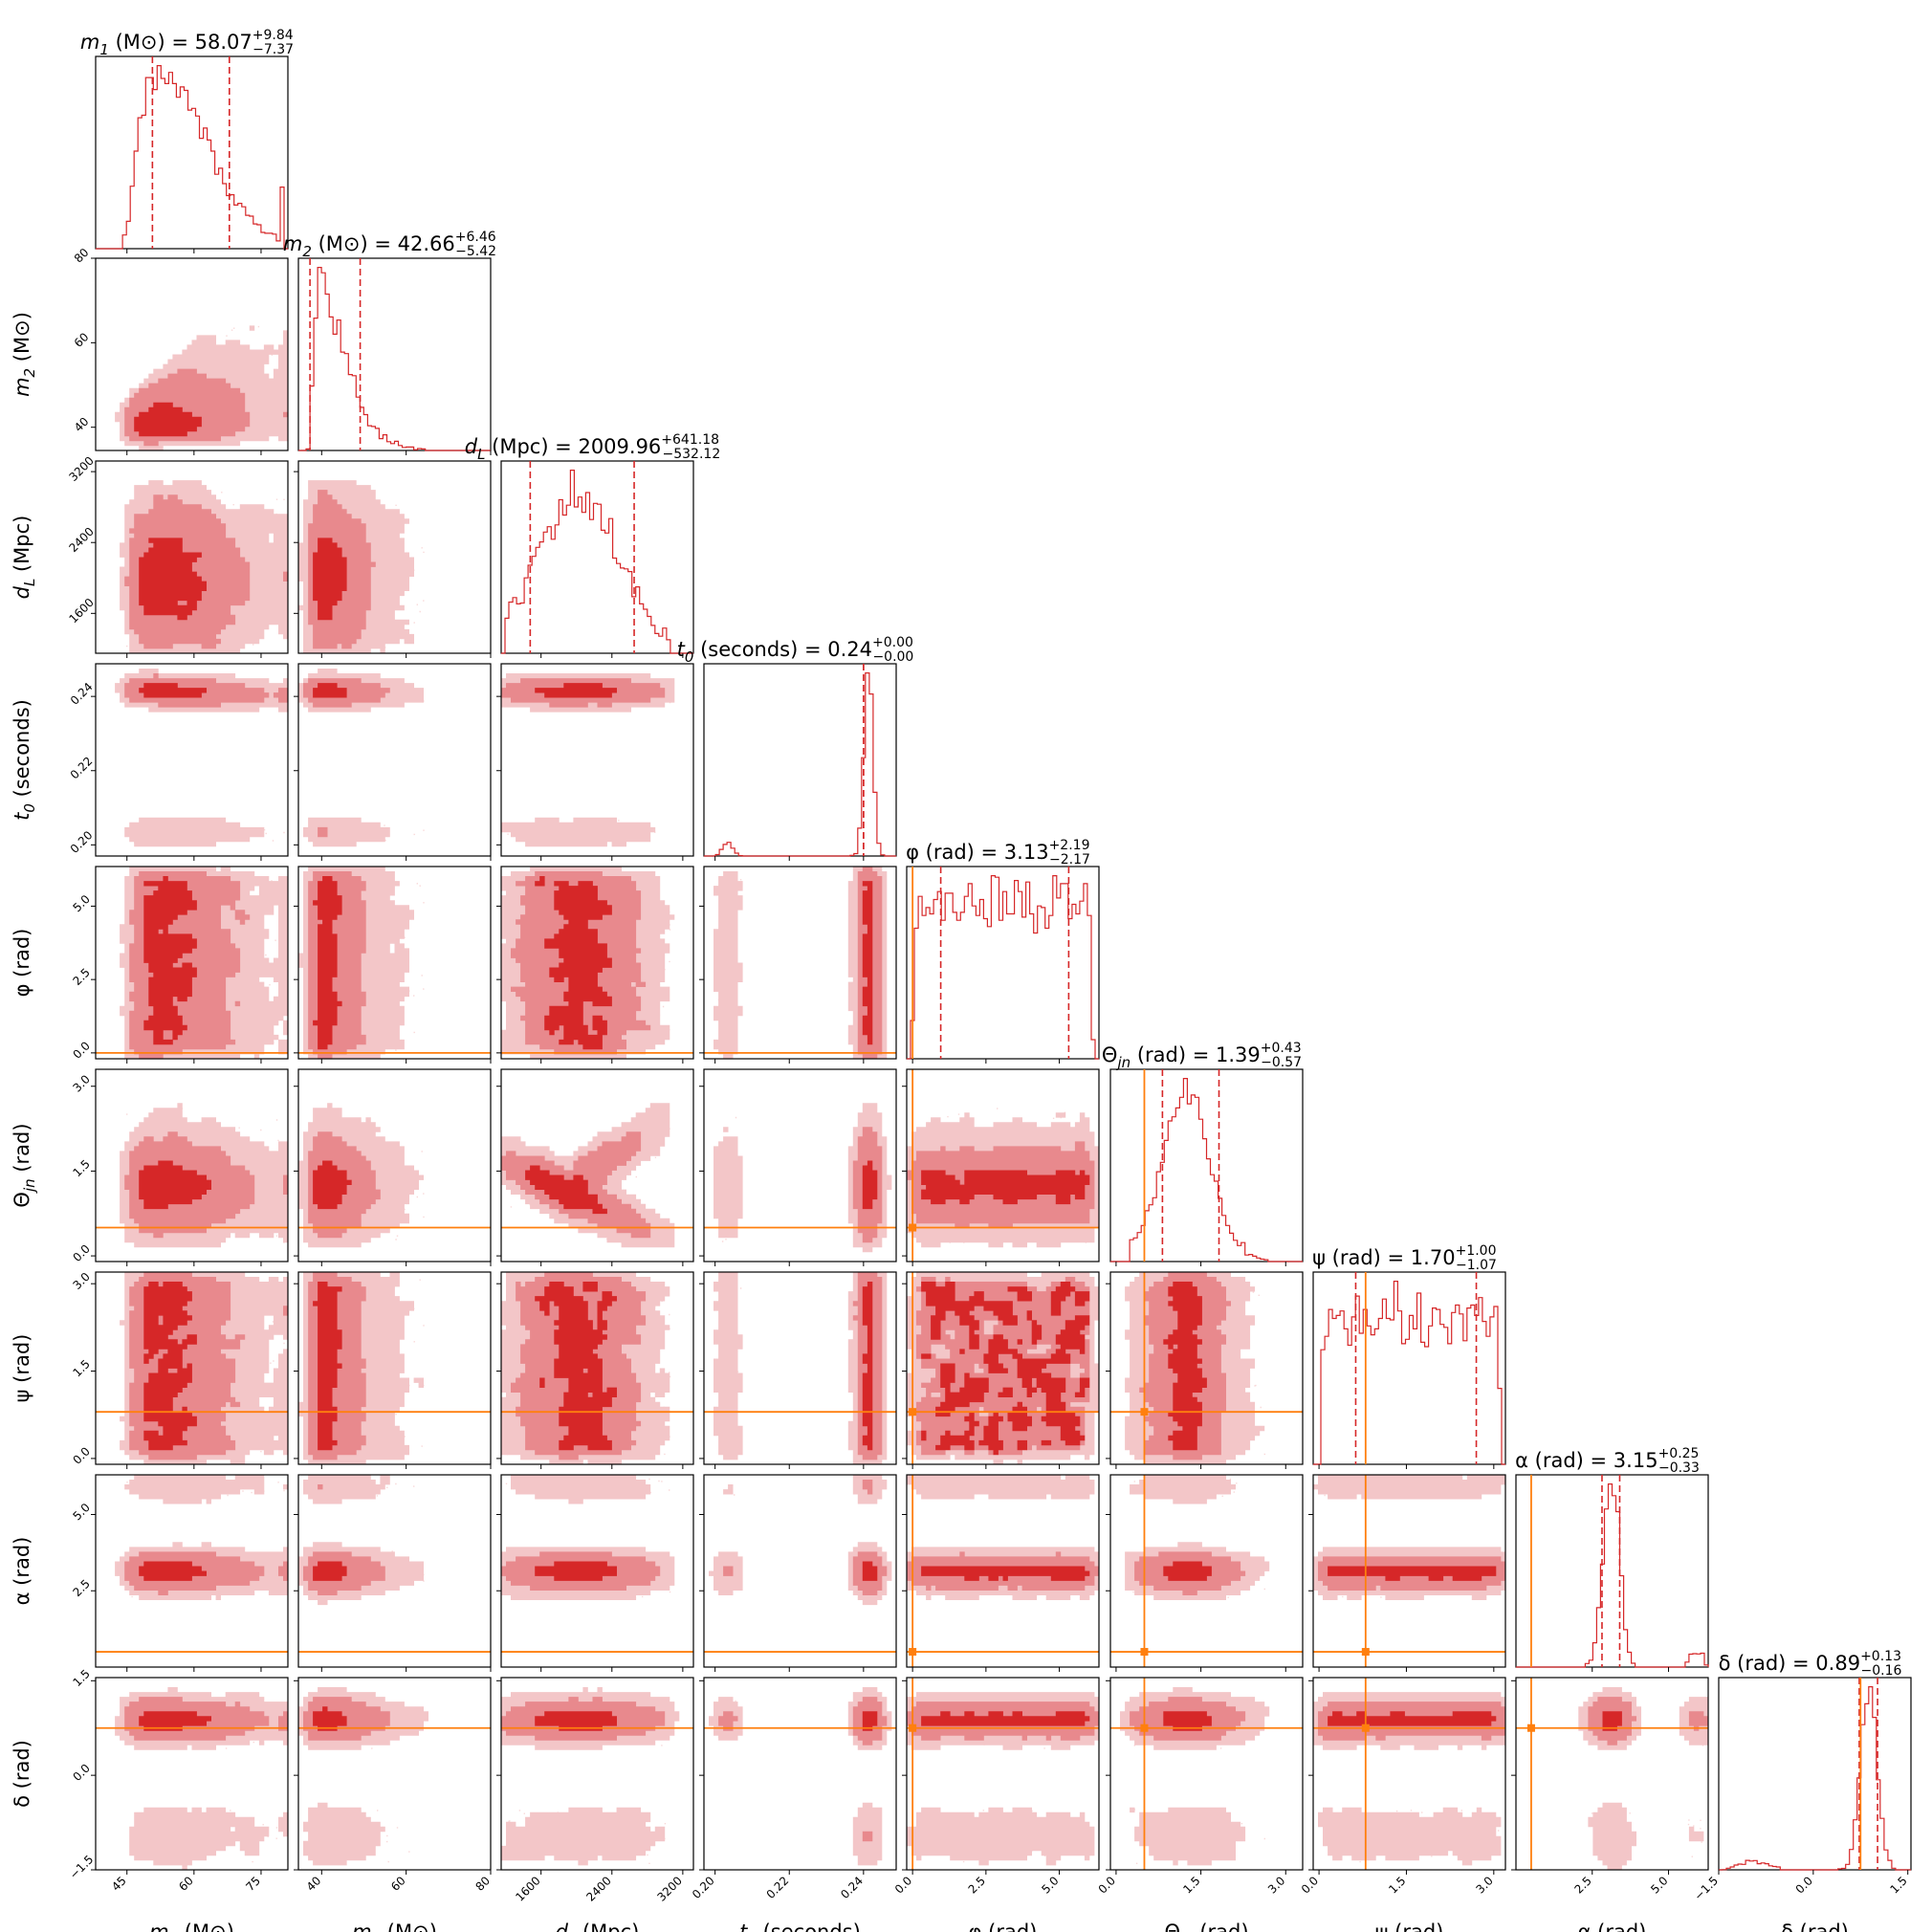 The height and width of the screenshot is (1932, 1932). What do you see at coordinates (81, 903) in the screenshot?
I see `y-tick-label: 5.0` at bounding box center [81, 903].